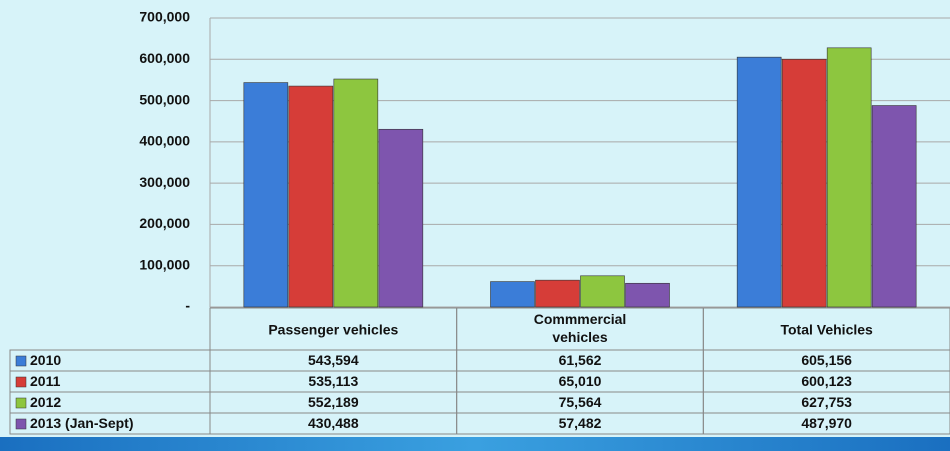 This screenshot has height=451, width=950. Describe the element at coordinates (164, 99) in the screenshot. I see `y-tick-label: 500,000` at that location.